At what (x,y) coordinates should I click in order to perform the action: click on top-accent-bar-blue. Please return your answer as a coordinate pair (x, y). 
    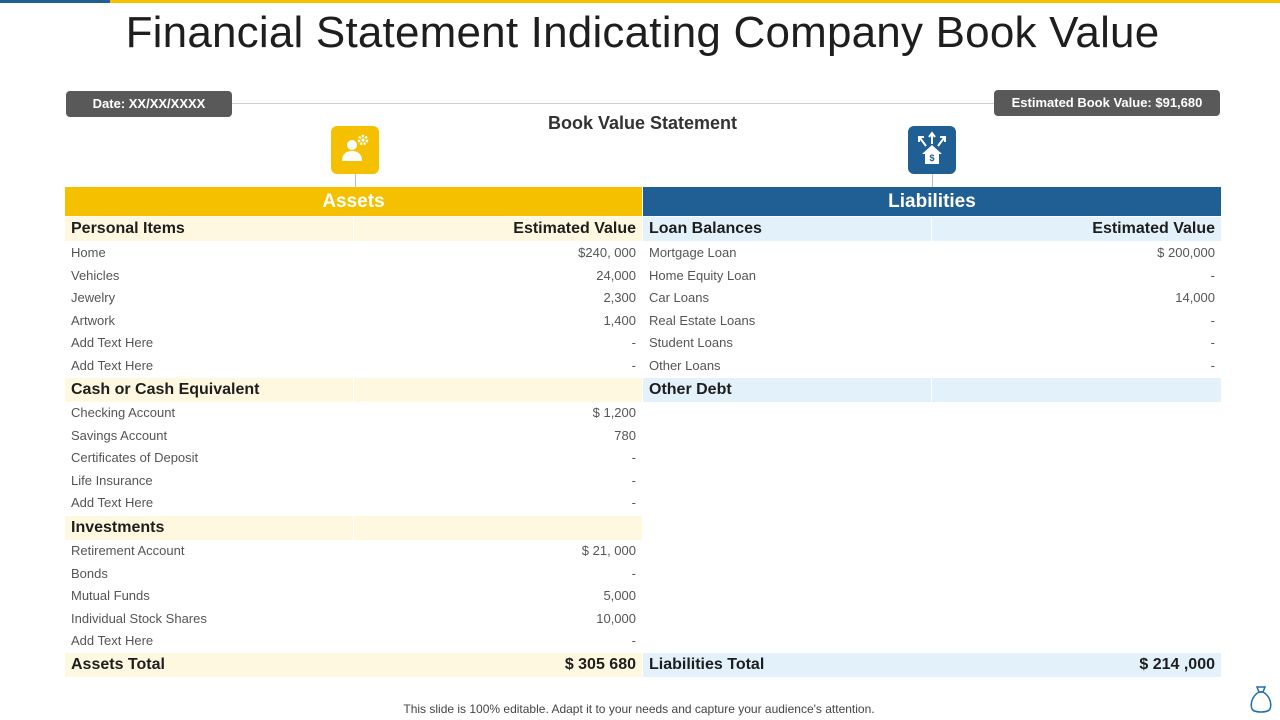
    Looking at the image, I should click on (55, 1).